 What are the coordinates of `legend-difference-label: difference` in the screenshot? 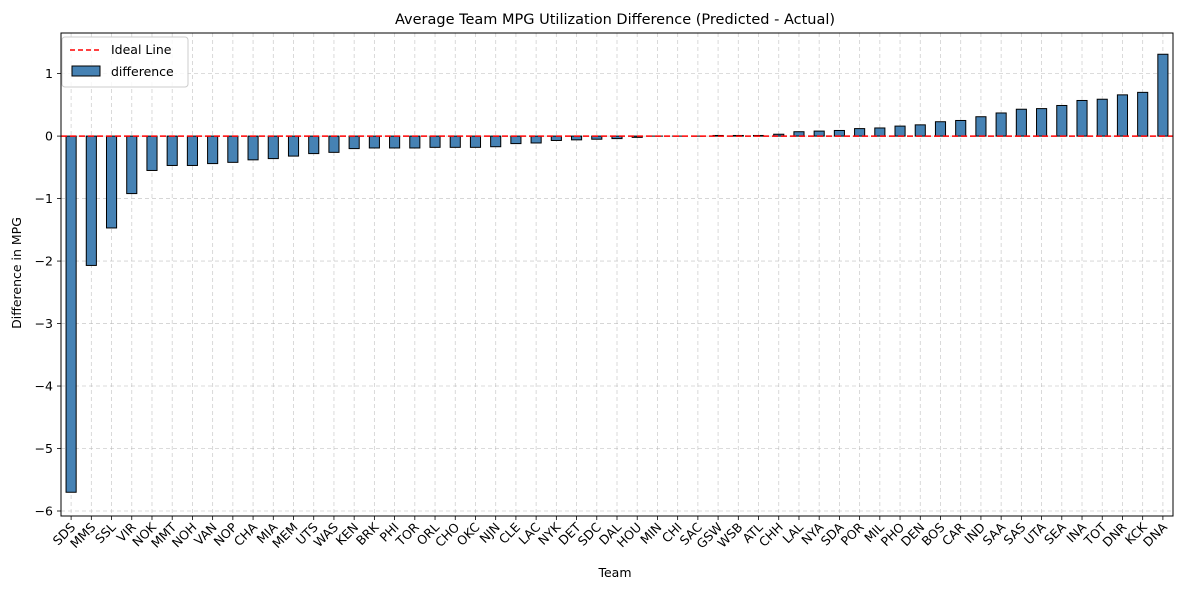 It's located at (142, 71).